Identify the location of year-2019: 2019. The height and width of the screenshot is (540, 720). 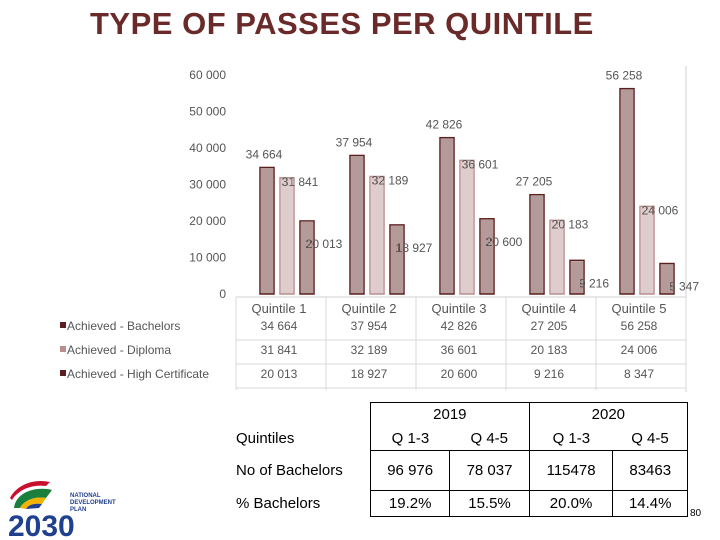
(450, 414).